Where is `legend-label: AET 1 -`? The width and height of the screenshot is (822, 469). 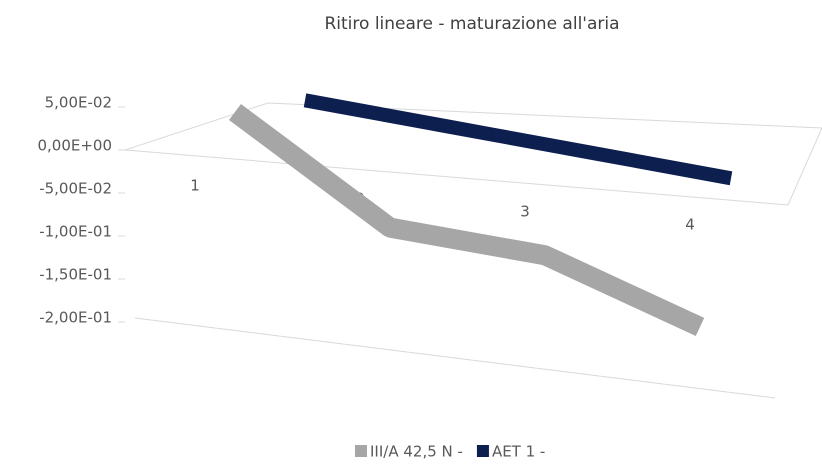 legend-label: AET 1 - is located at coordinates (518, 452).